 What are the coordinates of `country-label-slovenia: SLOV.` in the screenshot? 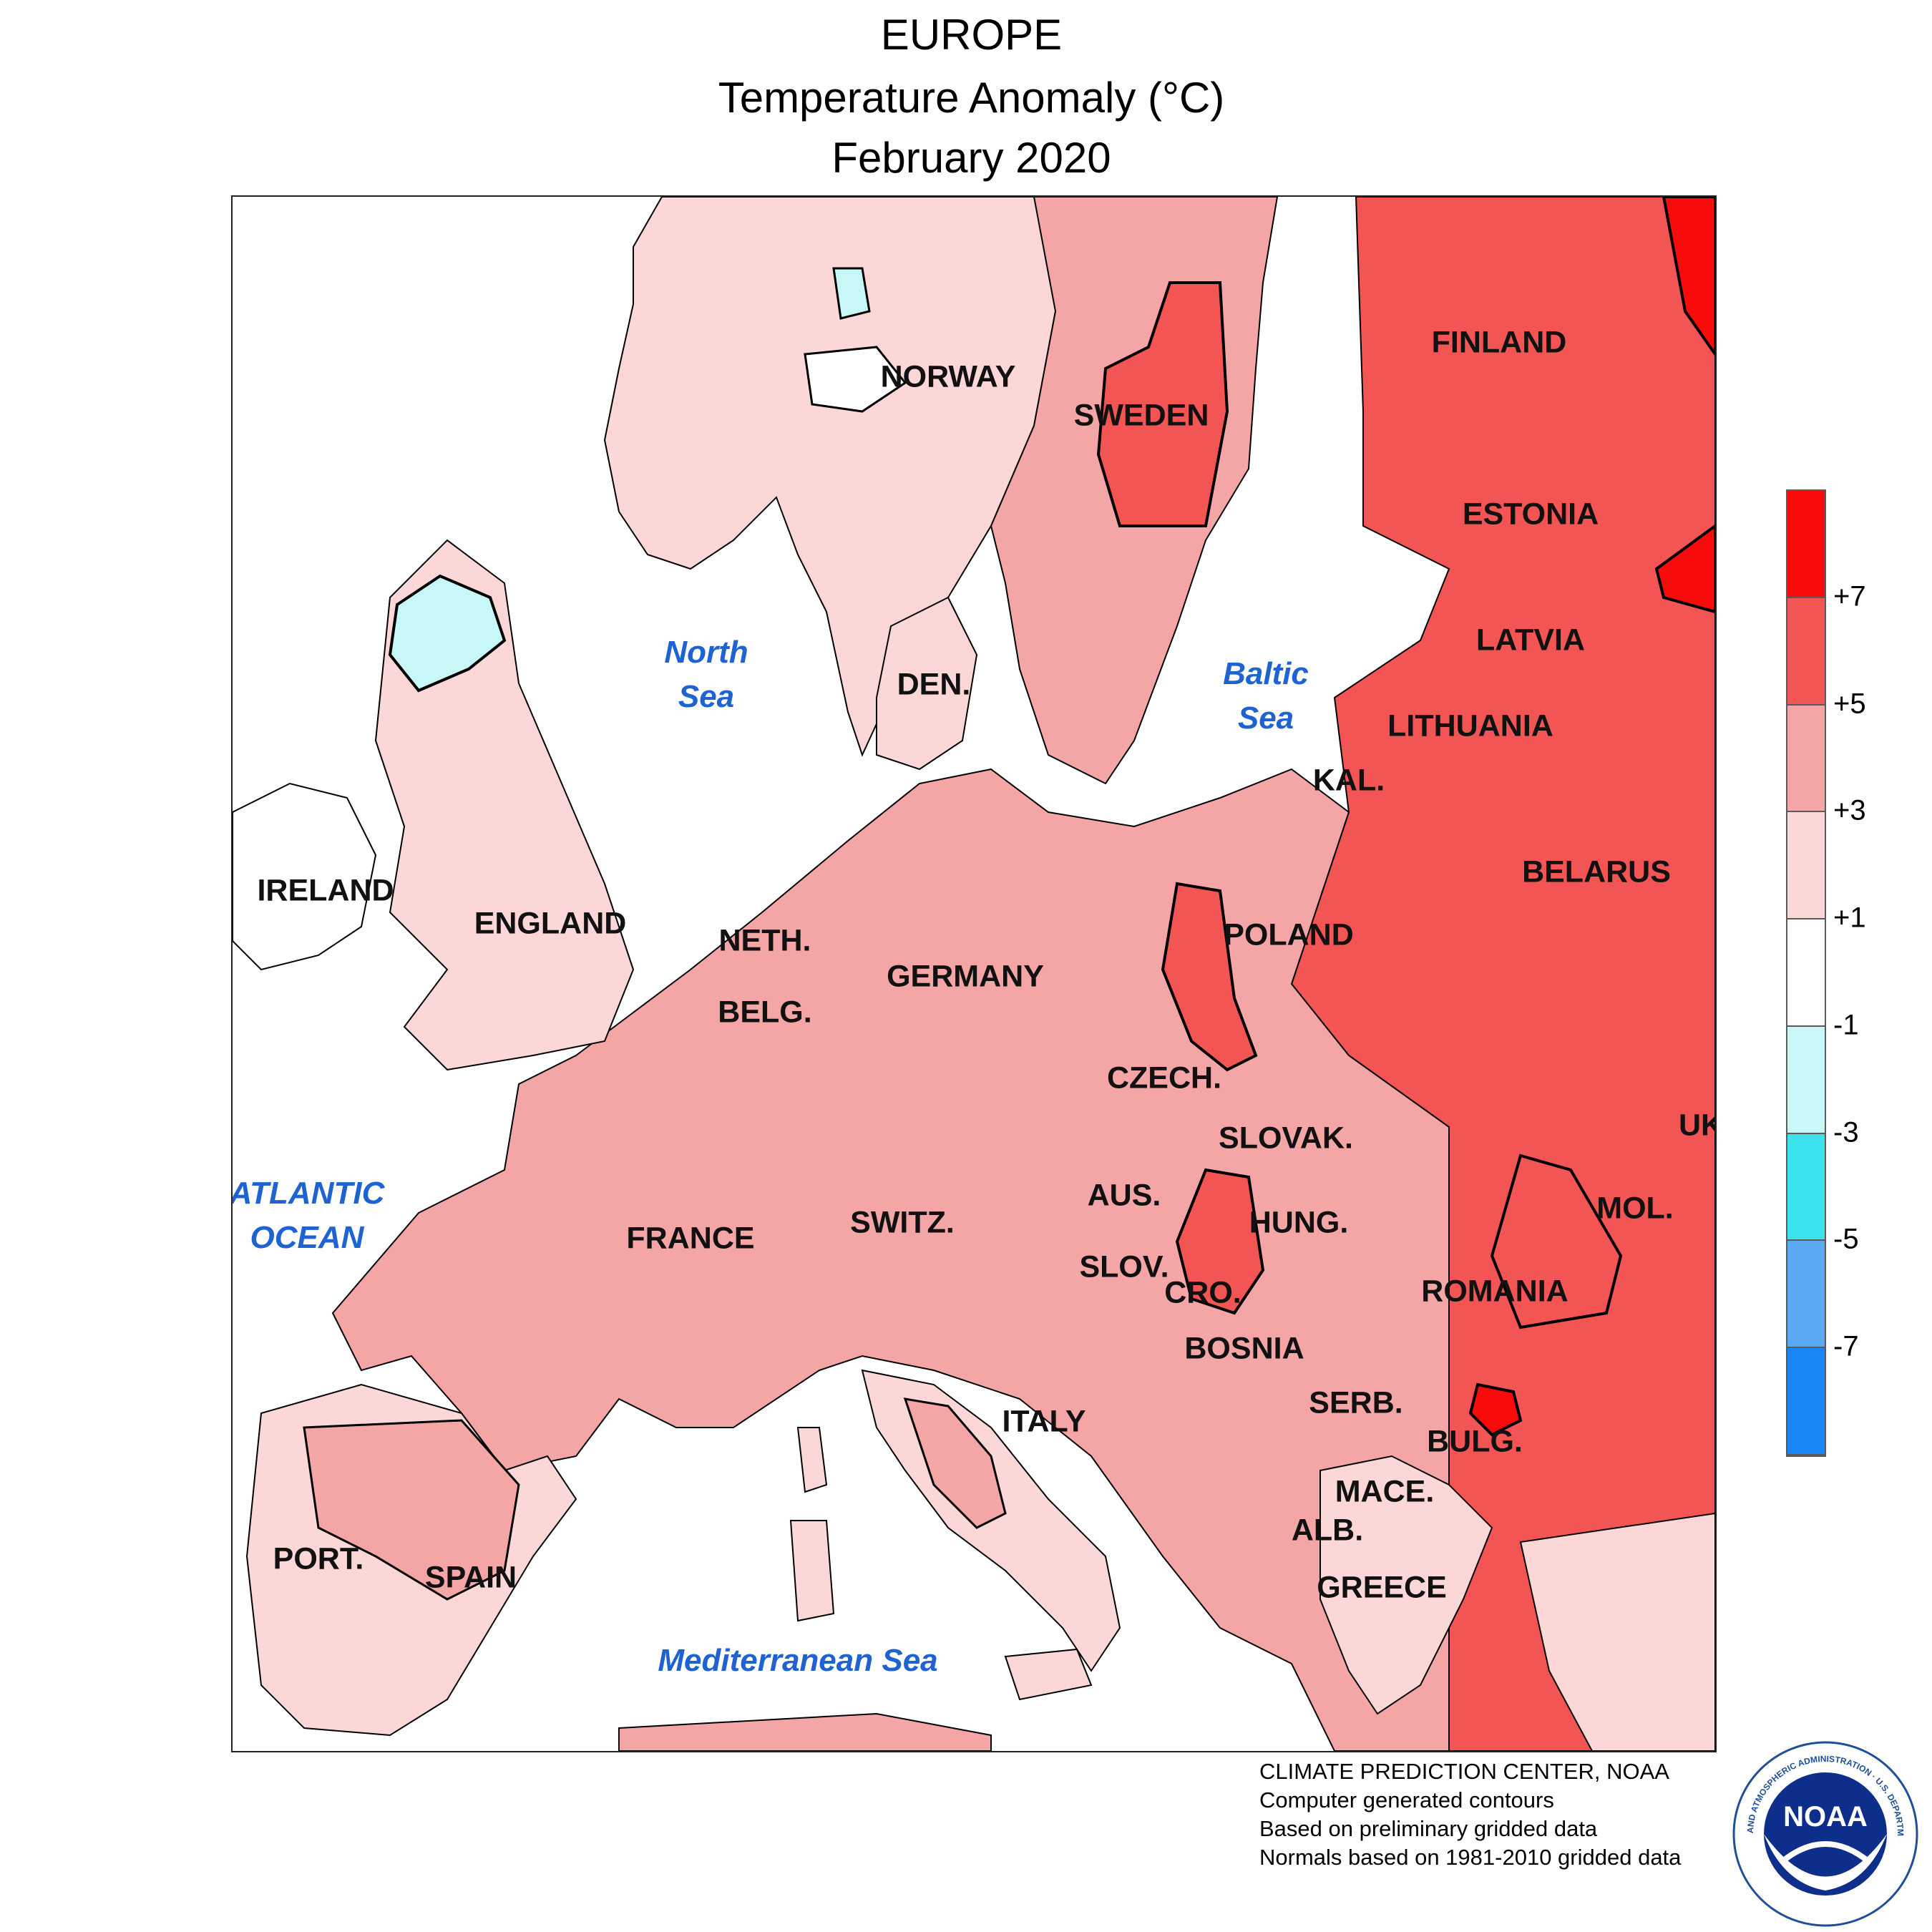 It's located at (1124, 1266).